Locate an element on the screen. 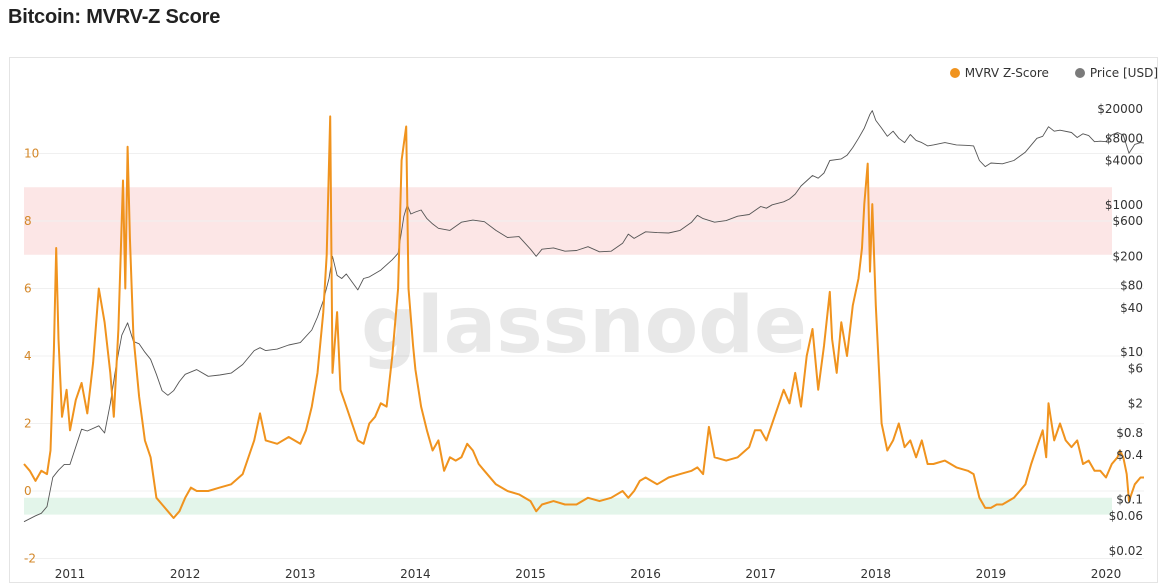 This screenshot has width=1162, height=586. legend-mvrv-dot is located at coordinates (954, 73).